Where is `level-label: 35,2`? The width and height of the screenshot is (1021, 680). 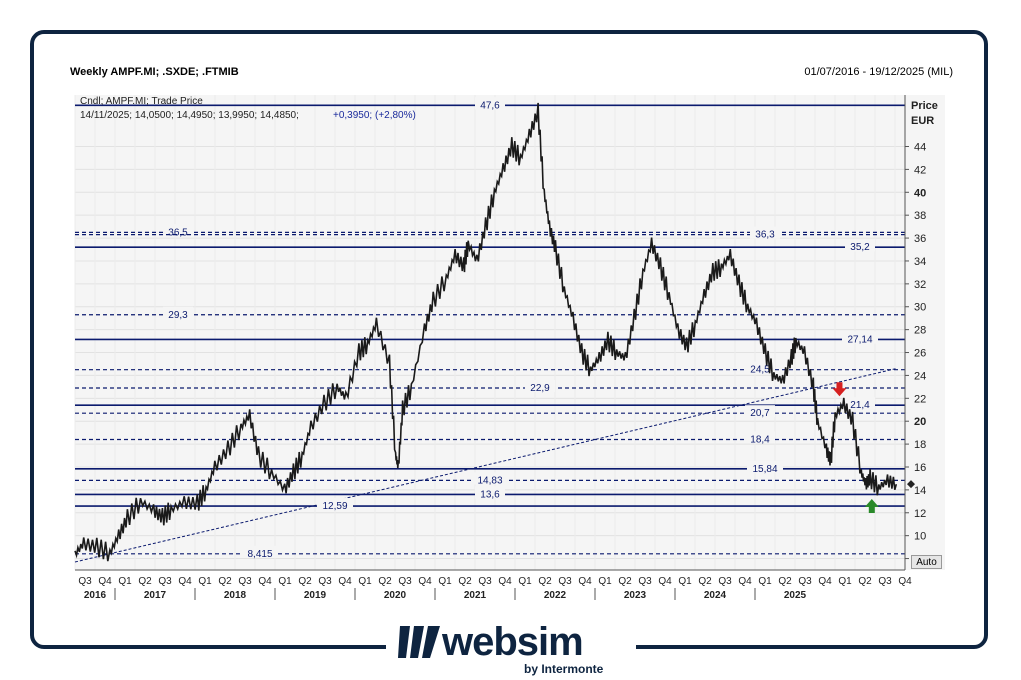
level-label: 35,2 is located at coordinates (860, 247).